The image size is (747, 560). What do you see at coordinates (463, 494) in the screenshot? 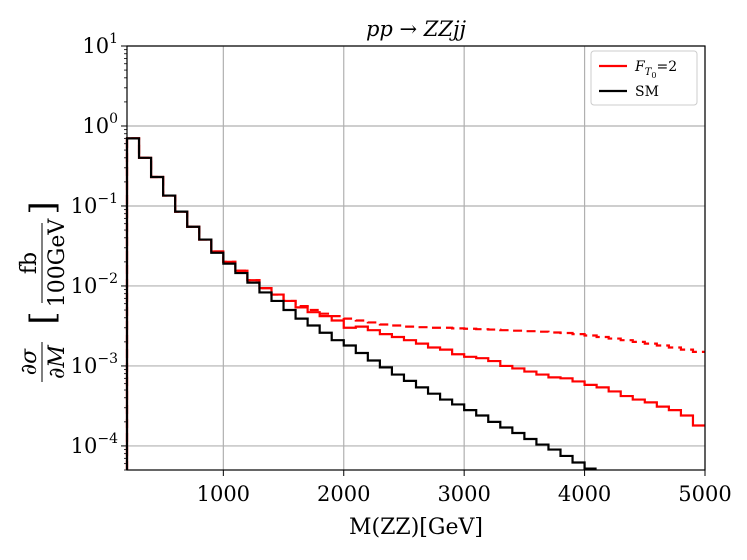
I see `x-tick-label: 3000` at bounding box center [463, 494].